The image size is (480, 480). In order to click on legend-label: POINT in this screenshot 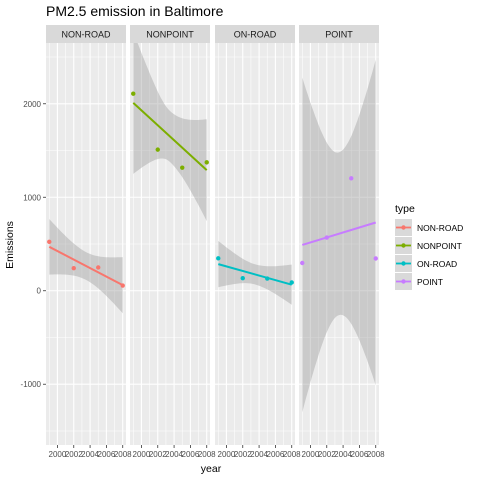, I will do `click(430, 282)`.